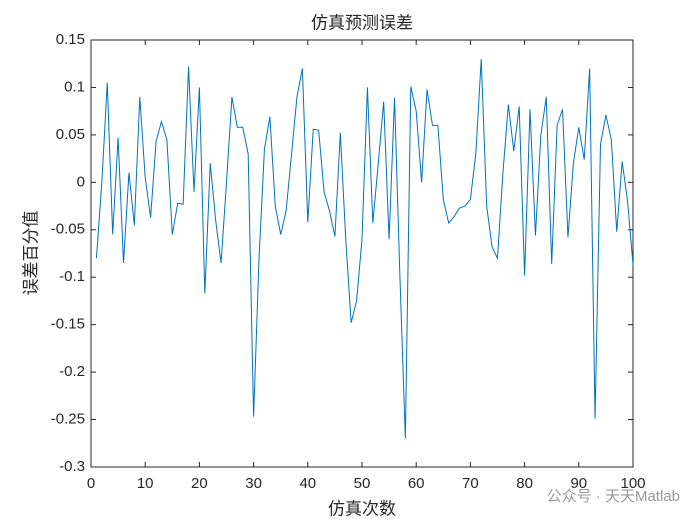 Image resolution: width=700 pixels, height=525 pixels. Describe the element at coordinates (91, 483) in the screenshot. I see `x-tick-label: 0` at that location.